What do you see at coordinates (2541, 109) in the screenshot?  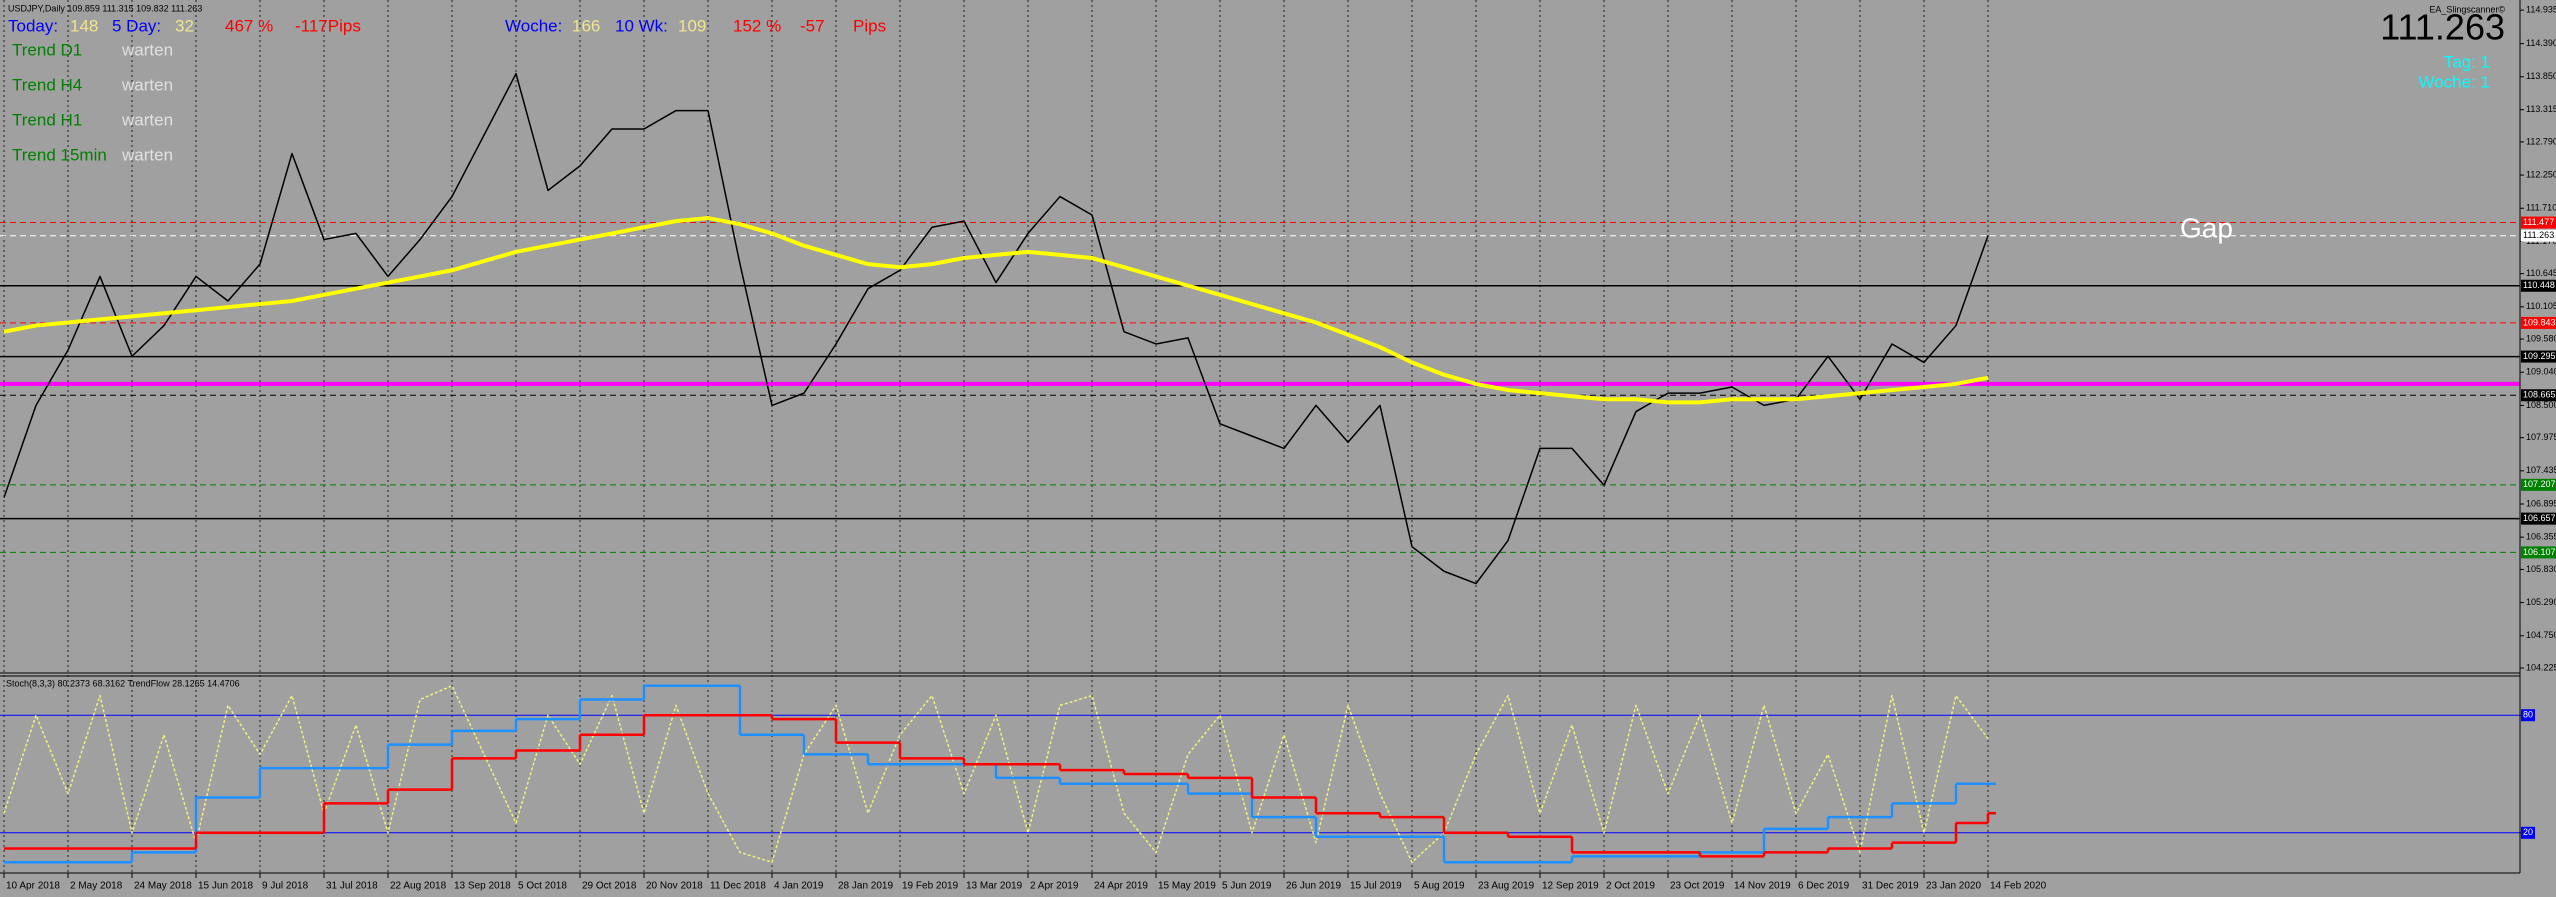 I see `y-tick-label: 113.315` at bounding box center [2541, 109].